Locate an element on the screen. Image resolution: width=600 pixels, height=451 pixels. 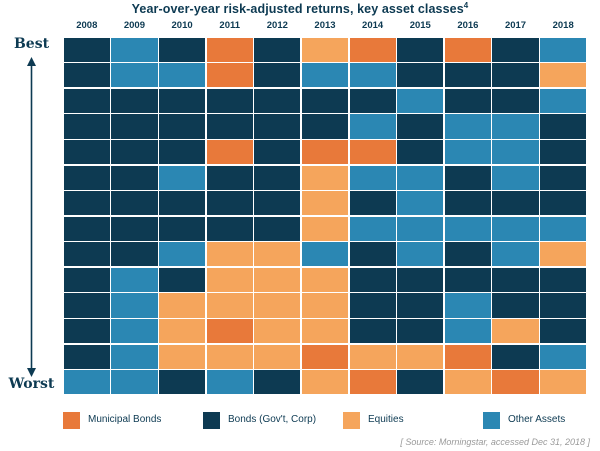
year-label-2009: 2009 is located at coordinates (134, 25).